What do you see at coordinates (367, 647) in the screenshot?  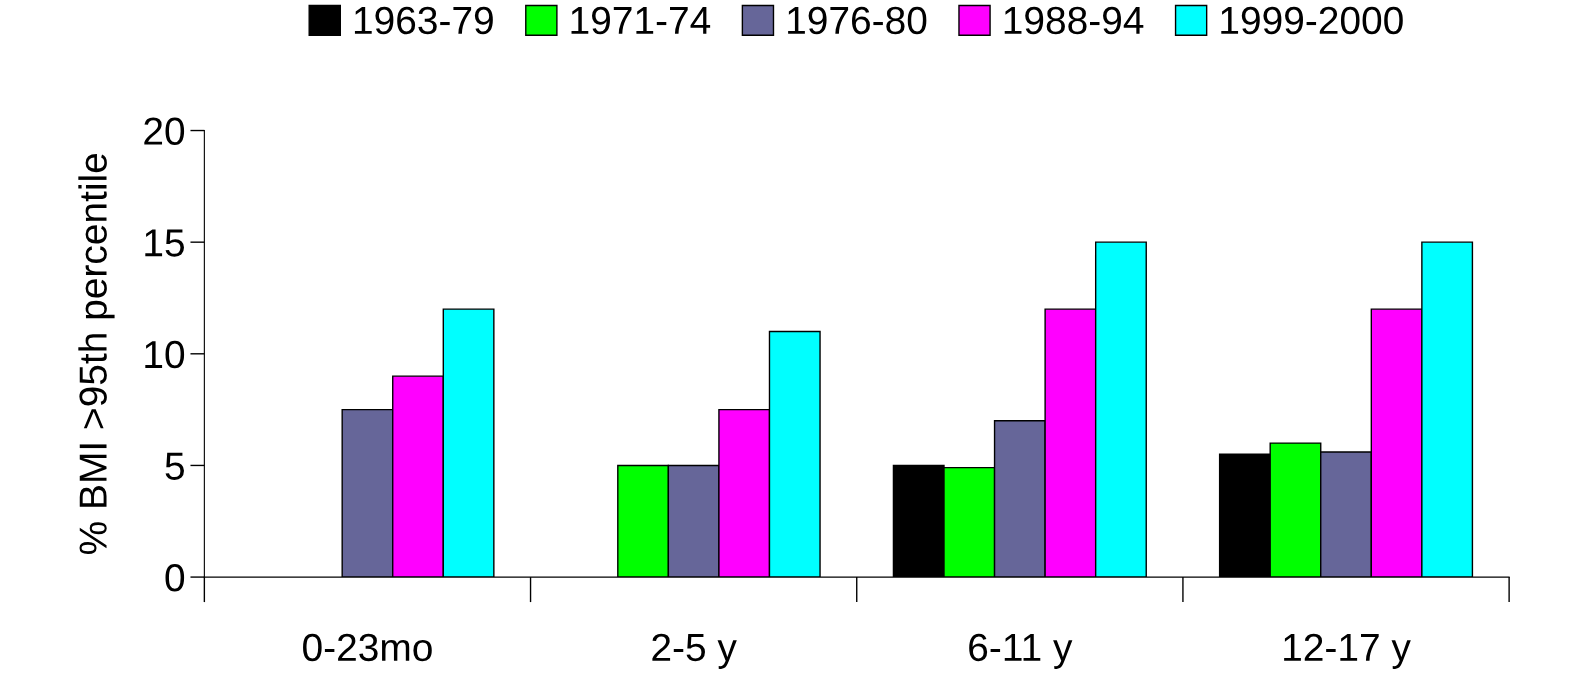 I see `x-tick-label: 0-23mo` at bounding box center [367, 647].